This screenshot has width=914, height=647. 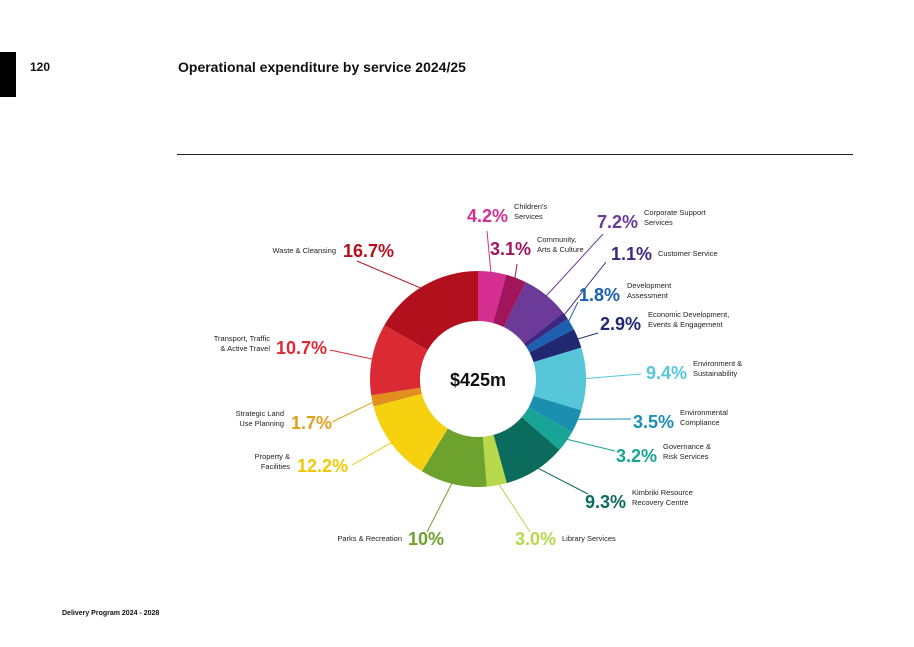 What do you see at coordinates (301, 348) in the screenshot?
I see `percent-label-transport-traffic-active-travel: 10.7%` at bounding box center [301, 348].